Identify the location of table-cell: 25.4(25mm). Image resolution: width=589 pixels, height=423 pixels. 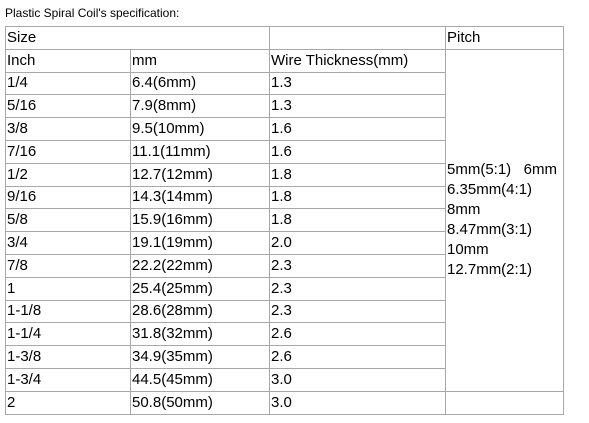
(200, 288).